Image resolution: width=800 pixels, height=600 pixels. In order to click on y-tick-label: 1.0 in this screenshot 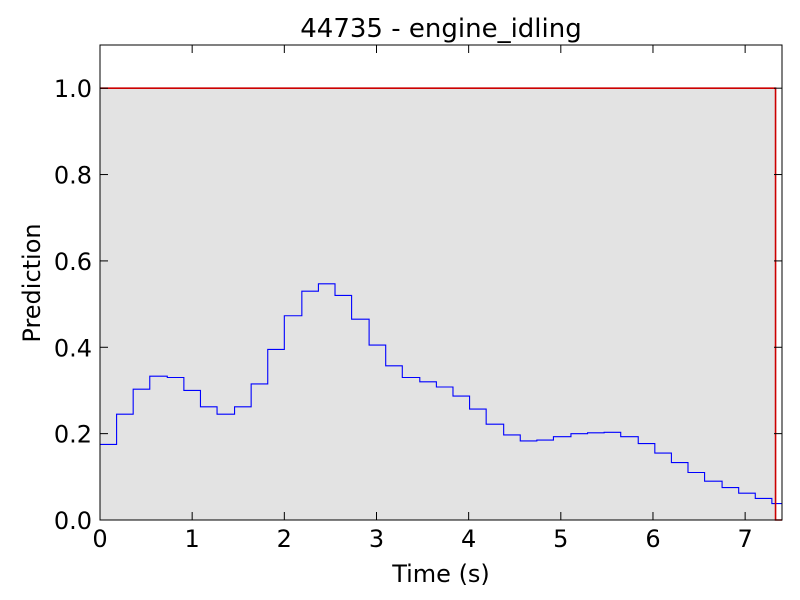, I will do `click(73, 89)`.